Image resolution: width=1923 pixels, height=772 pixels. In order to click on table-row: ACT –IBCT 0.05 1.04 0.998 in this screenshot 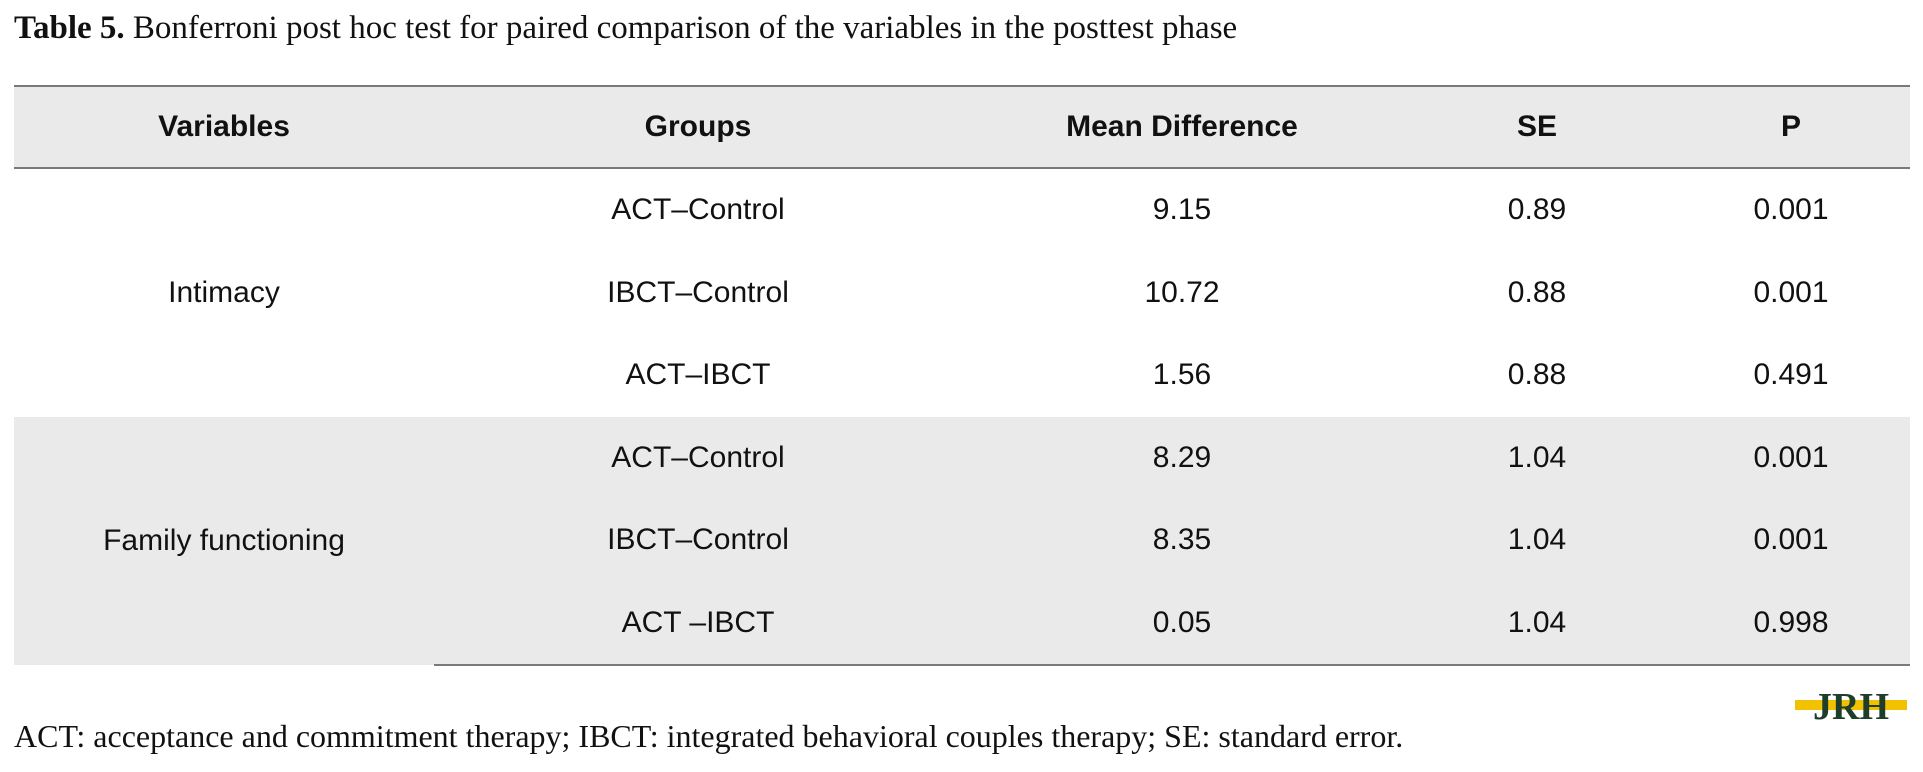, I will do `click(962, 623)`.